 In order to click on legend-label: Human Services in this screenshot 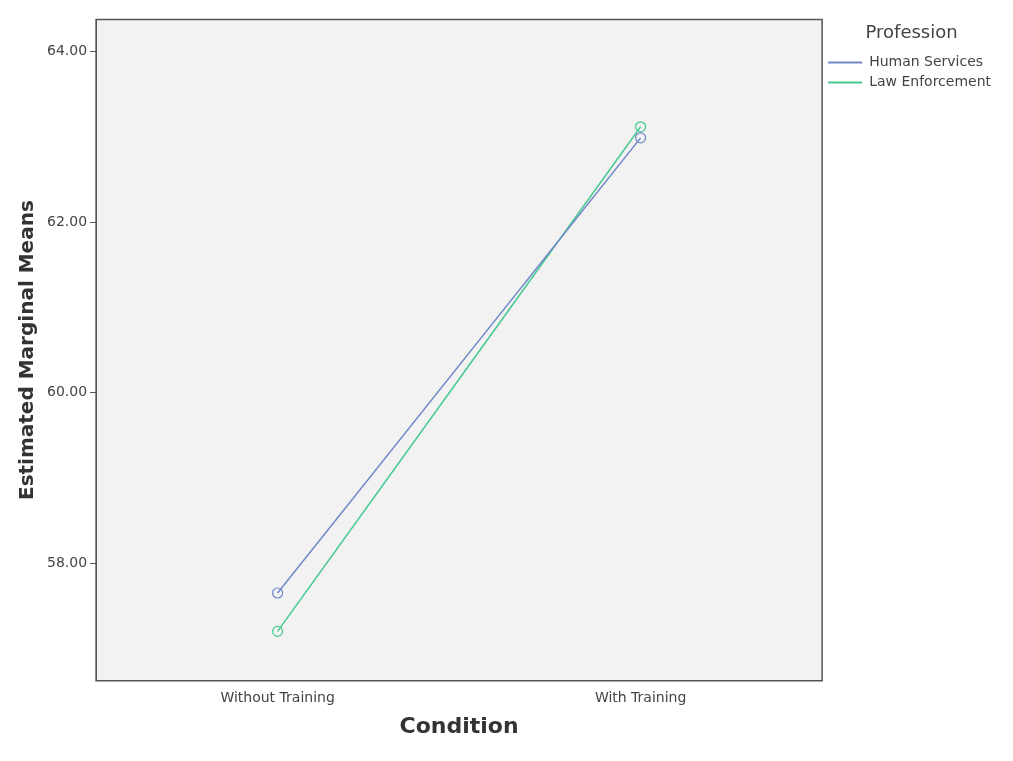, I will do `click(926, 61)`.